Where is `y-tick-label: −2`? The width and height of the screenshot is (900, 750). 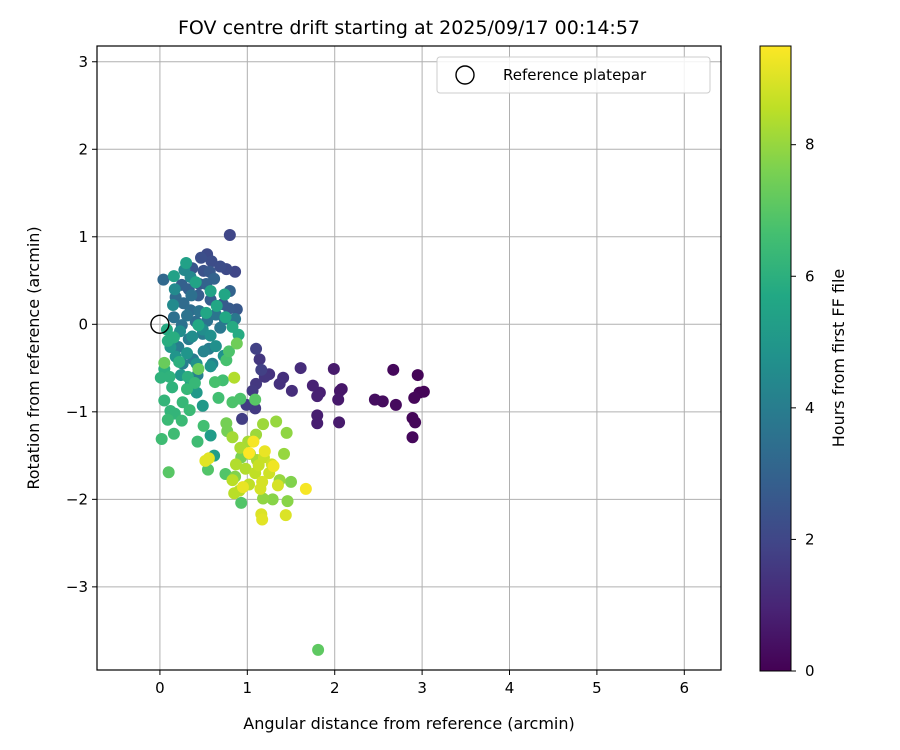
y-tick-label: −2 is located at coordinates (77, 499).